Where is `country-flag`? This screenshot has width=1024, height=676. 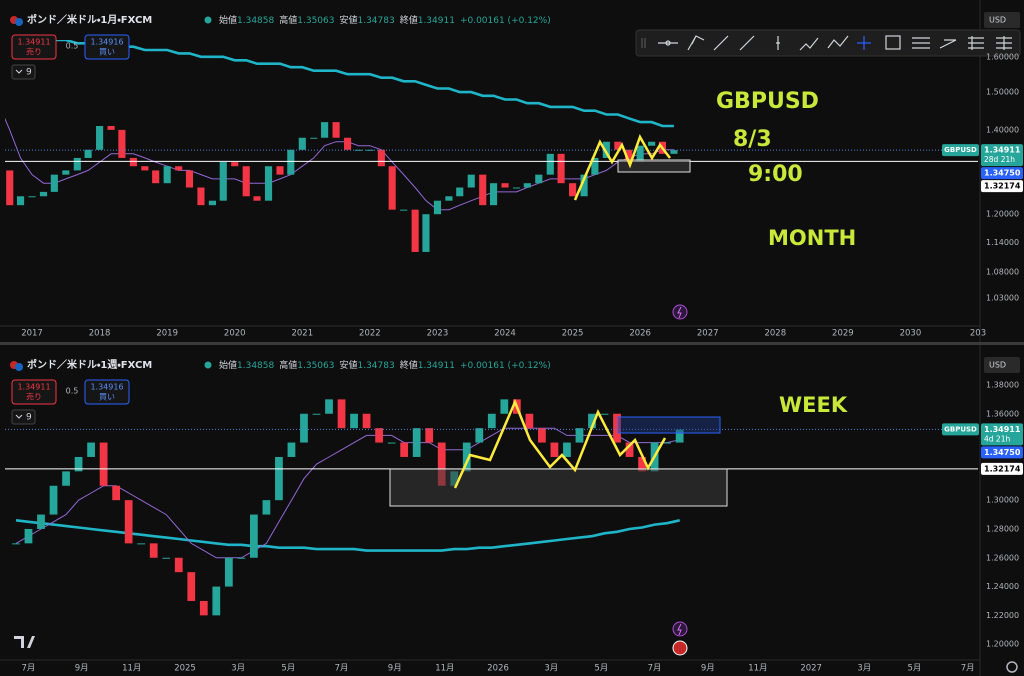
country-flag is located at coordinates (680, 648).